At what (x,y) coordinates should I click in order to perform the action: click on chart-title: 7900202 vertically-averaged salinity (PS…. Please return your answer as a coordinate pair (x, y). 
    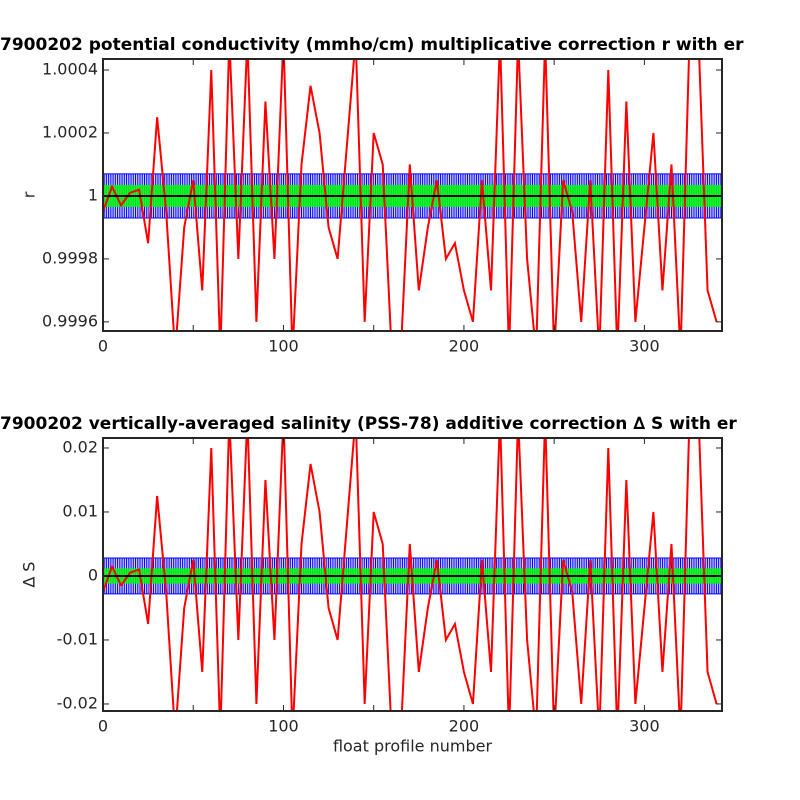
    Looking at the image, I should click on (368, 424).